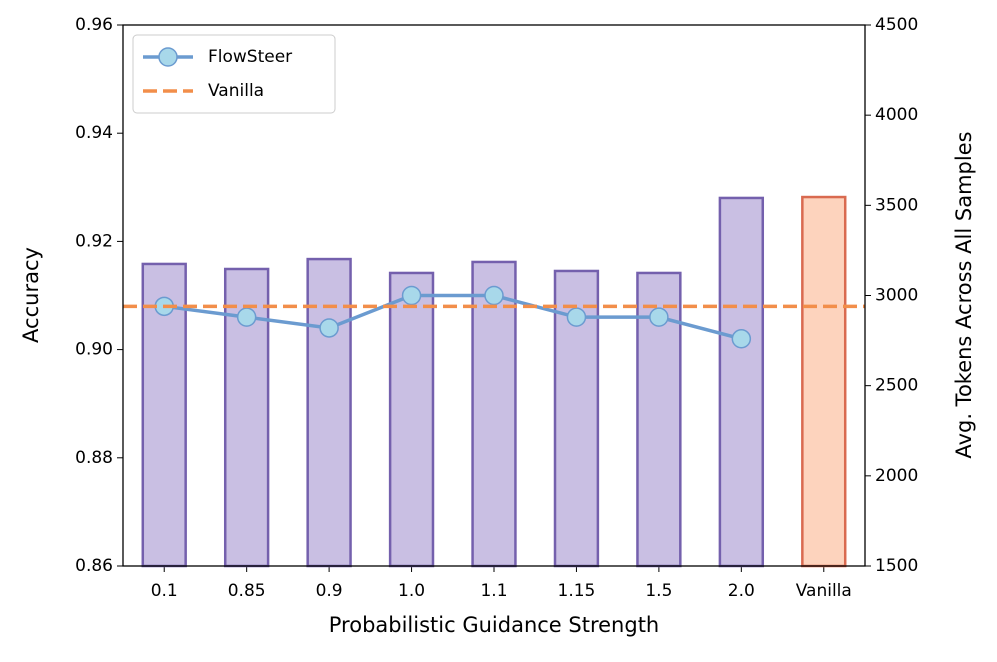  Describe the element at coordinates (896, 205) in the screenshot. I see `y2-tick-label: 3500` at that location.